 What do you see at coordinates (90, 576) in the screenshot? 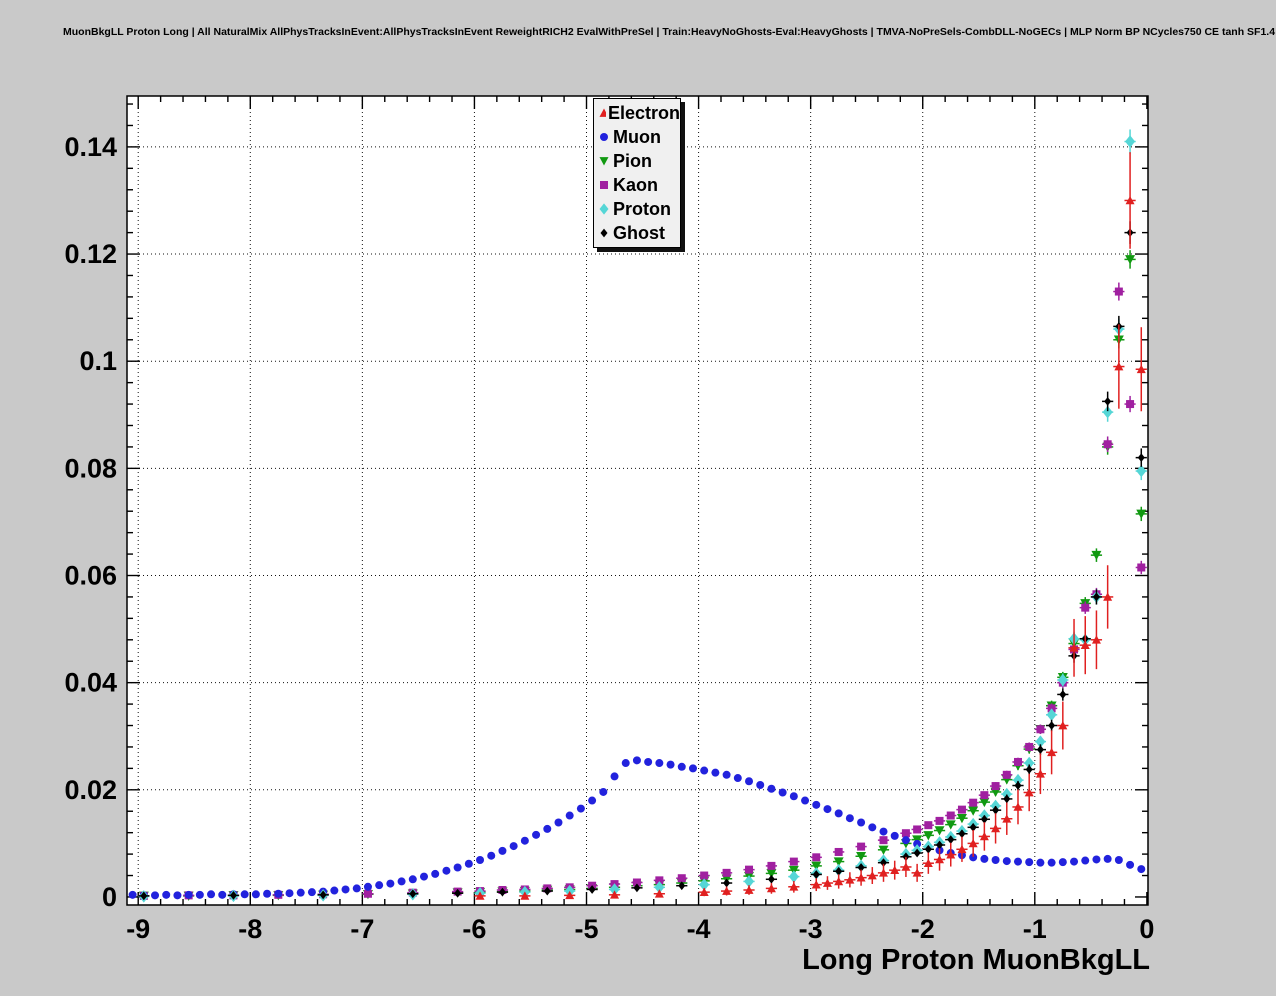
I see `y-tick-label: 0.06` at bounding box center [90, 576].